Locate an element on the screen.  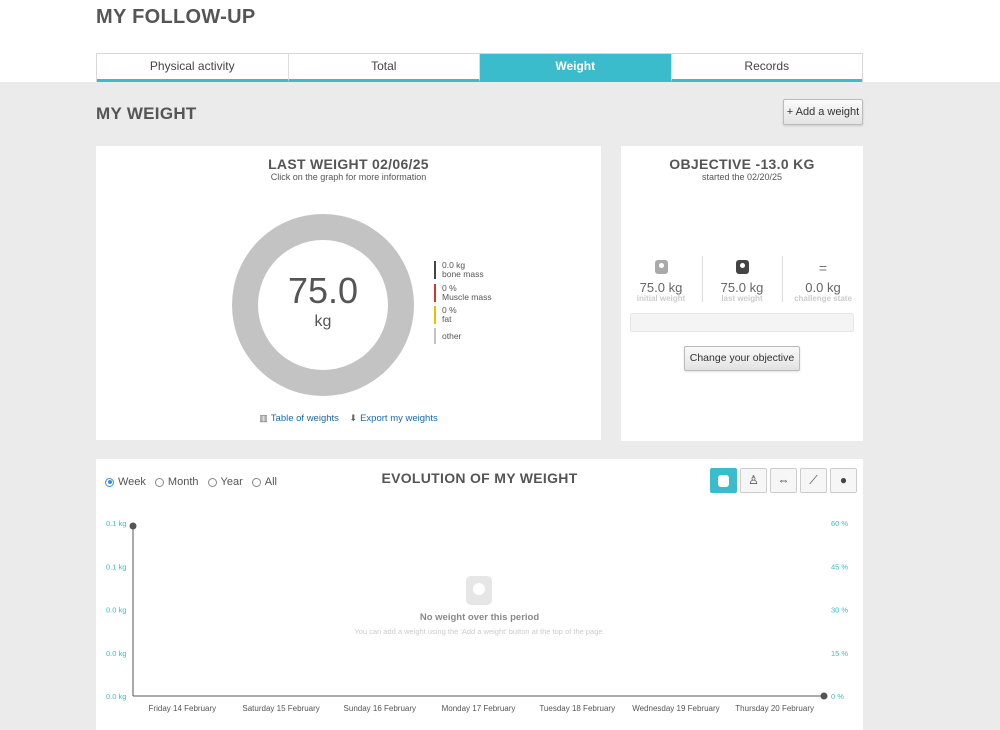
x-tick-label: Thursday 20 February is located at coordinates (774, 708).